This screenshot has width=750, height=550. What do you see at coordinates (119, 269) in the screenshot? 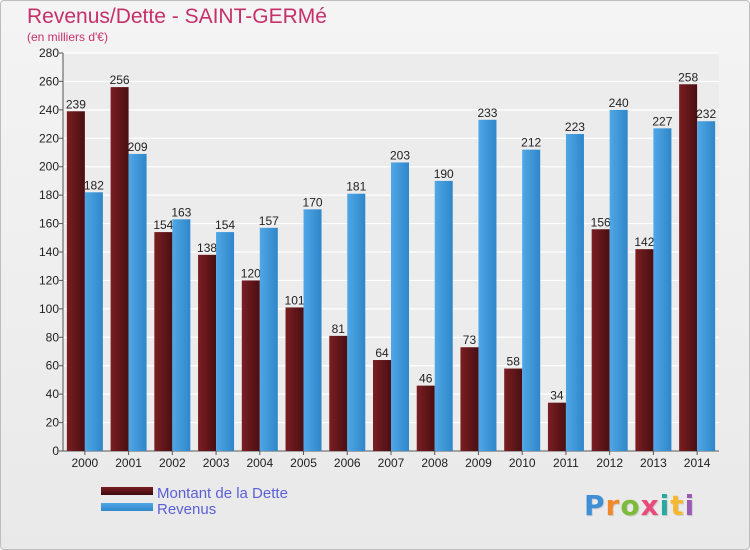
I see `bar-dette-2001` at bounding box center [119, 269].